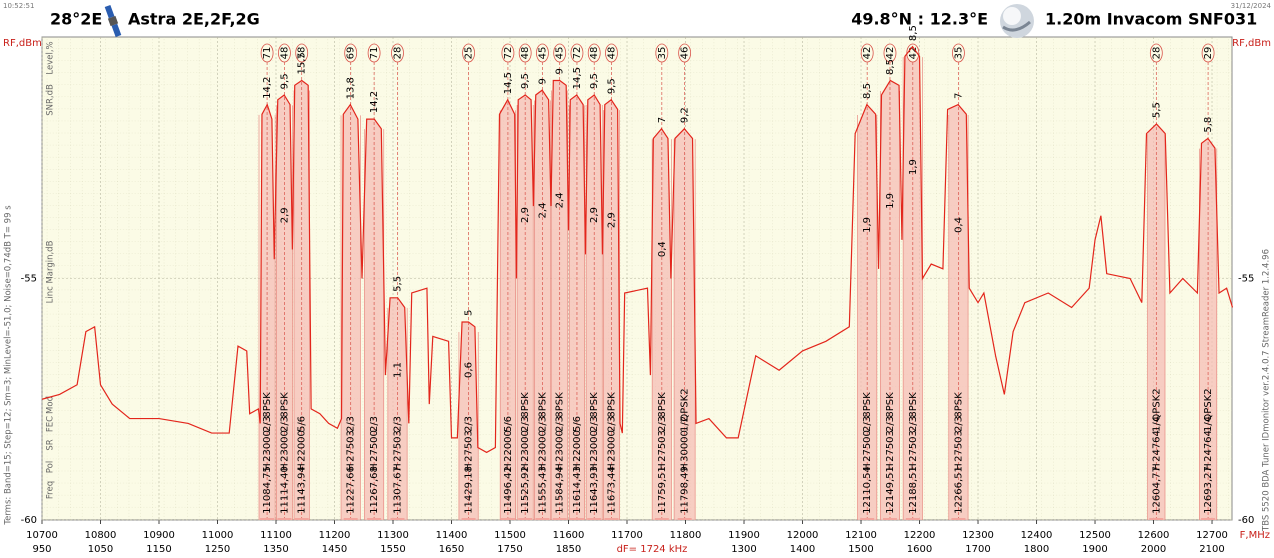 Image resolution: width=1274 pixels, height=558 pixels. Describe the element at coordinates (627, 535) in the screenshot. I see `x-tick-label: 11700` at that location.